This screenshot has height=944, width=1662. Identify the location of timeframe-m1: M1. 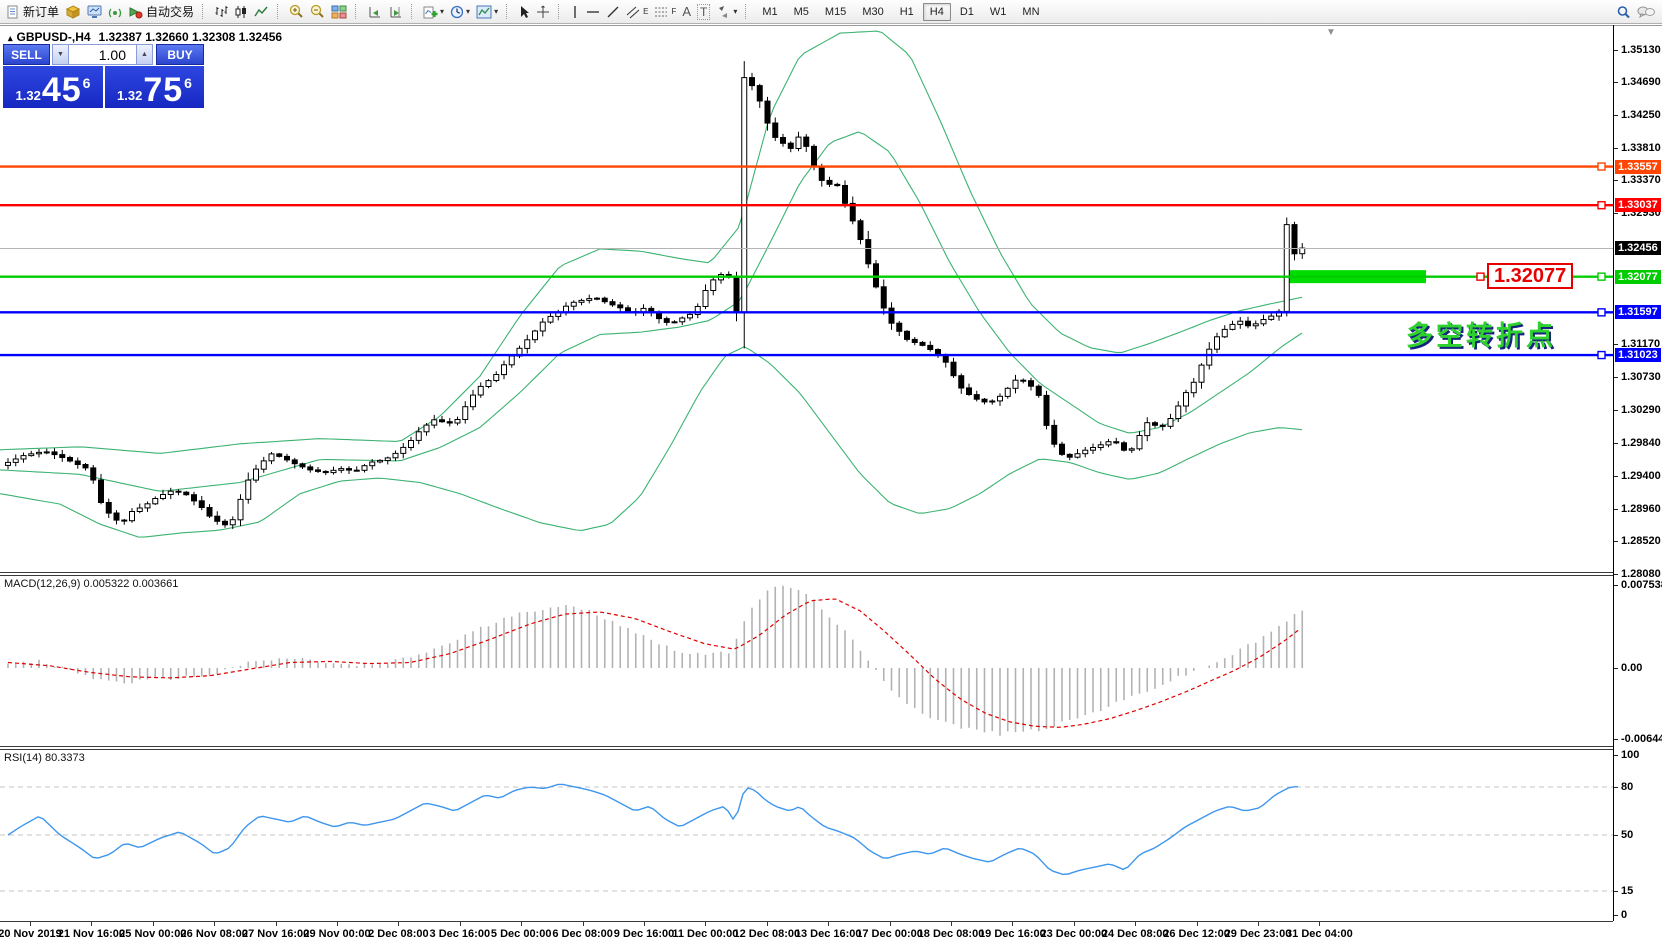
(770, 11).